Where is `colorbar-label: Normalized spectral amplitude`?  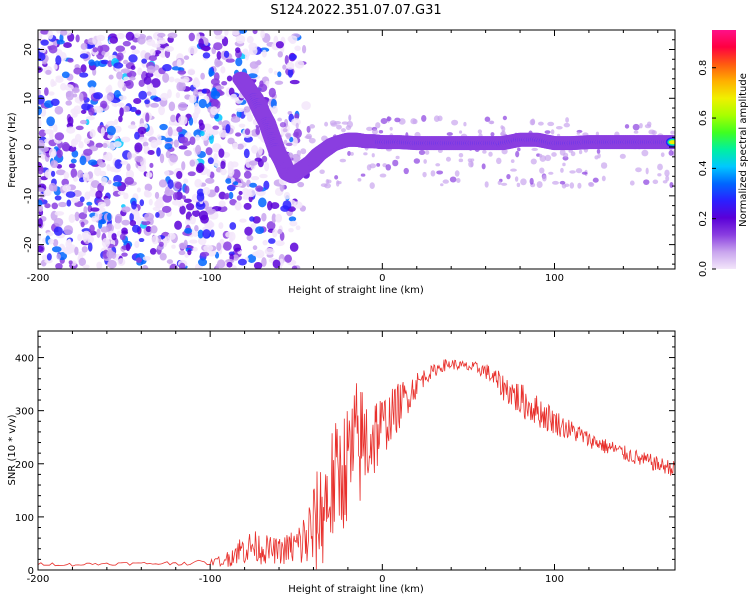 colorbar-label: Normalized spectral amplitude is located at coordinates (743, 150).